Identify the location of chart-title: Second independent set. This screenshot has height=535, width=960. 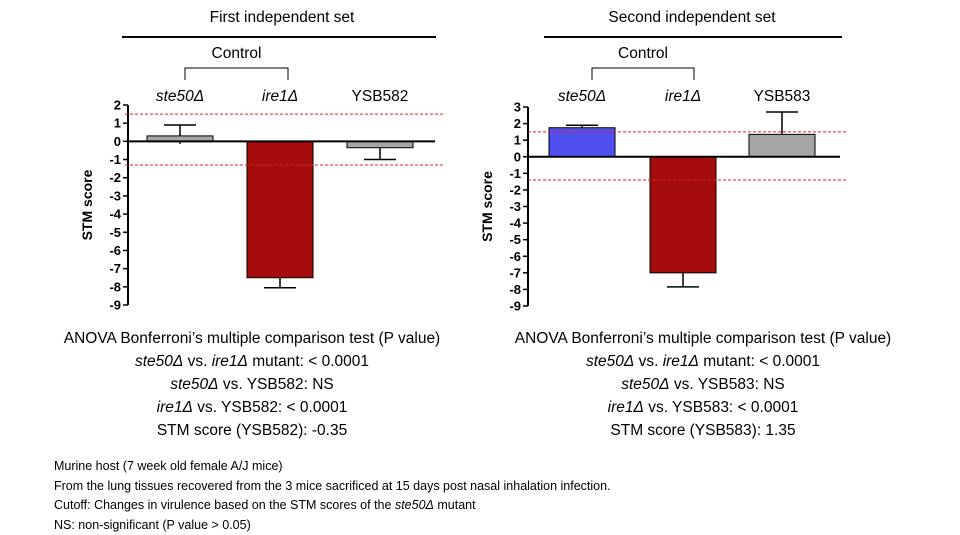
(692, 17).